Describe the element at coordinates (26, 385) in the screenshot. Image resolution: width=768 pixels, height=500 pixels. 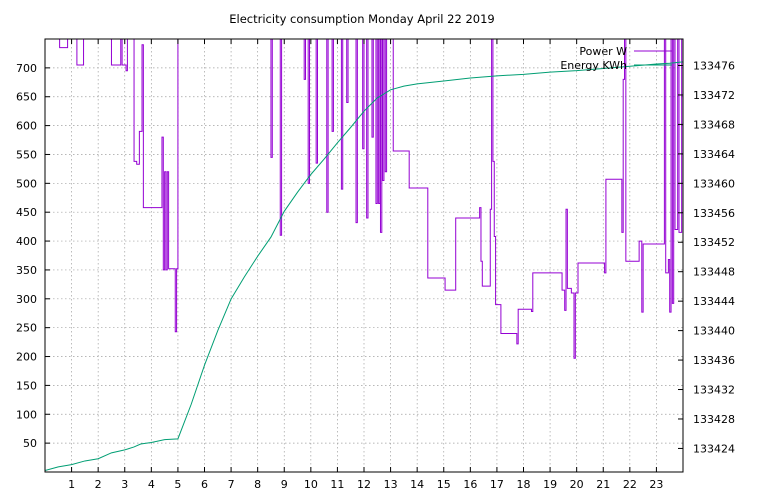
I see `y-left-tick-label: 150` at that location.